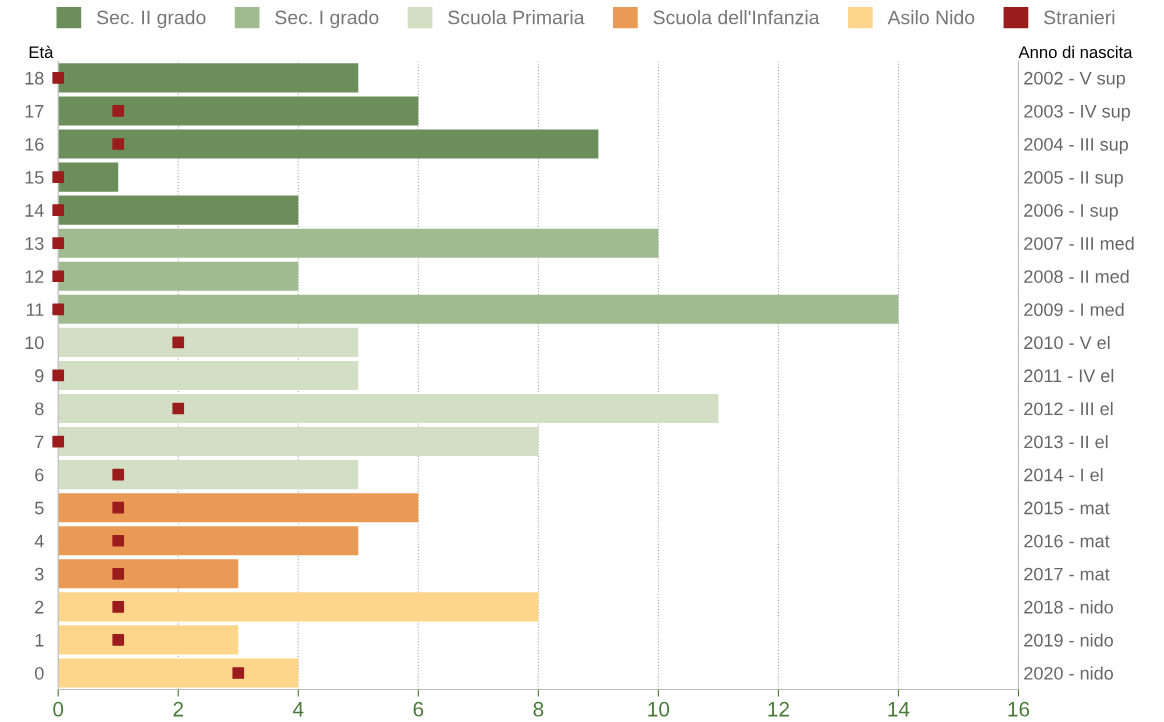 The width and height of the screenshot is (1164, 722). I want to click on legend-label: Sec. II grado, so click(151, 19).